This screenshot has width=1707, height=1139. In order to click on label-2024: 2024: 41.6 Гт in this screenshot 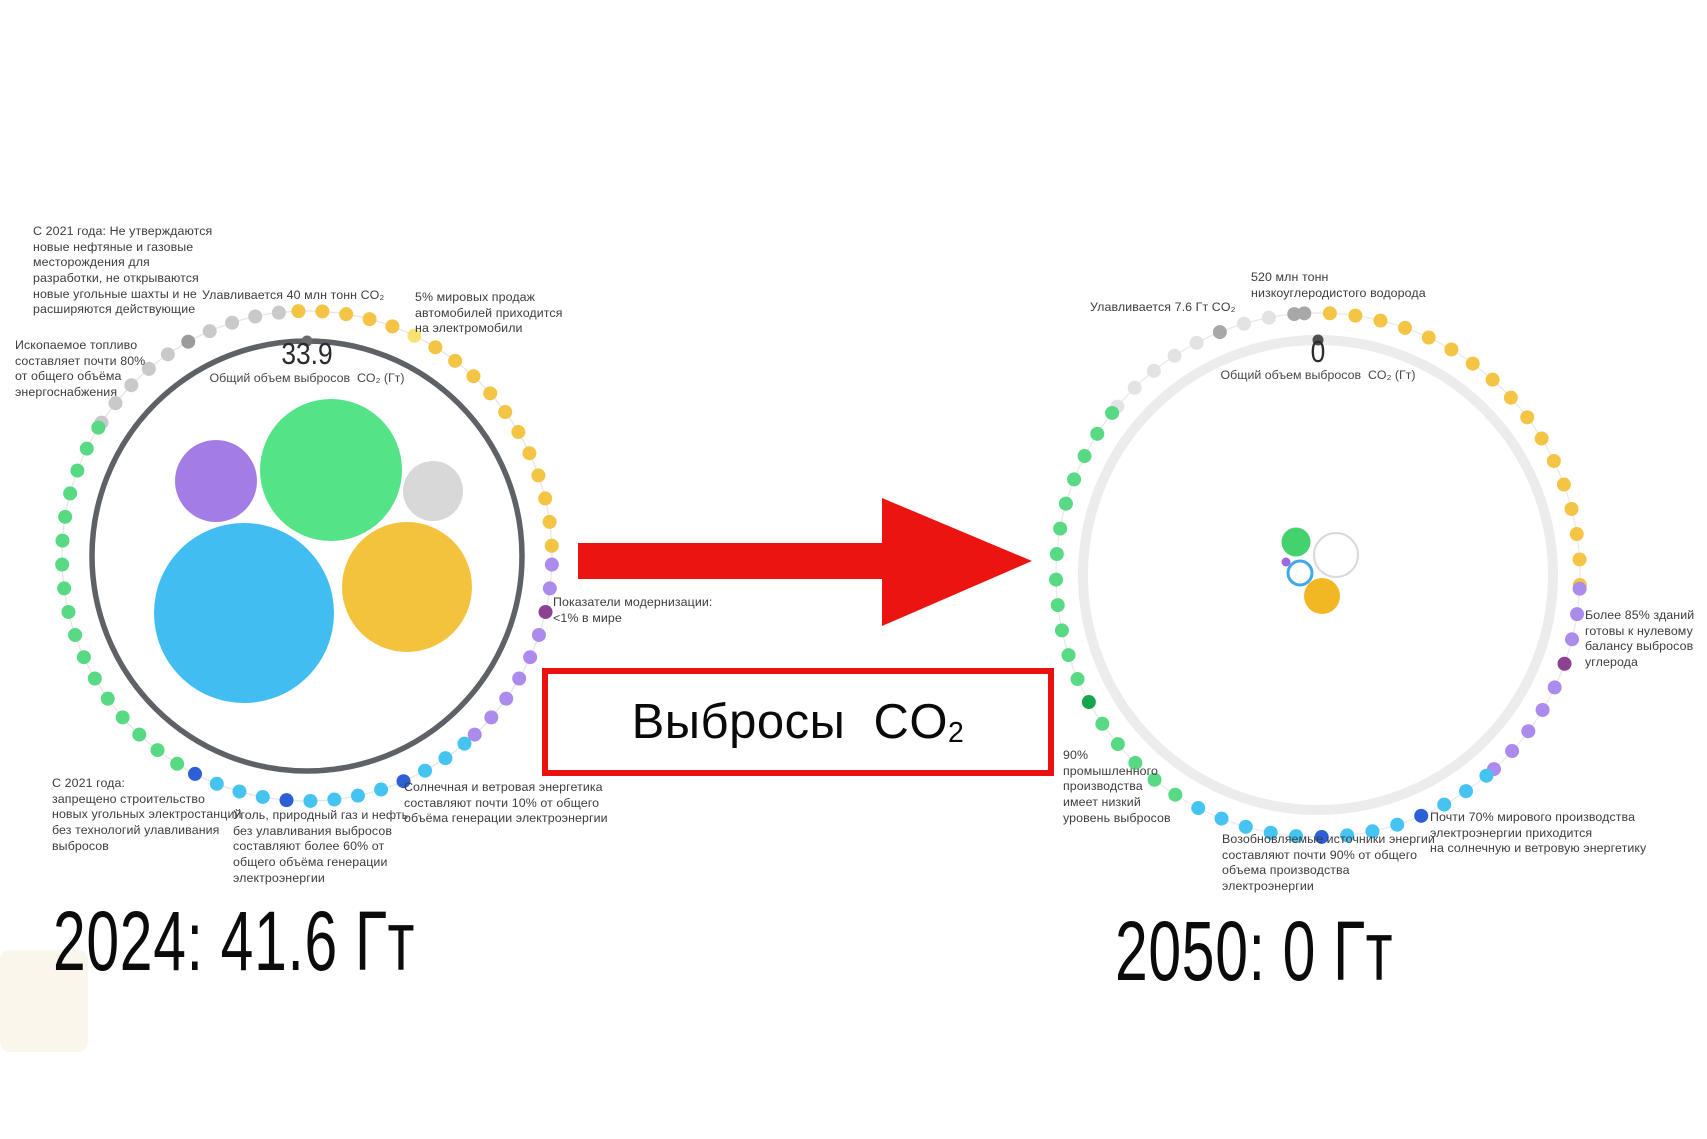, I will do `click(234, 941)`.